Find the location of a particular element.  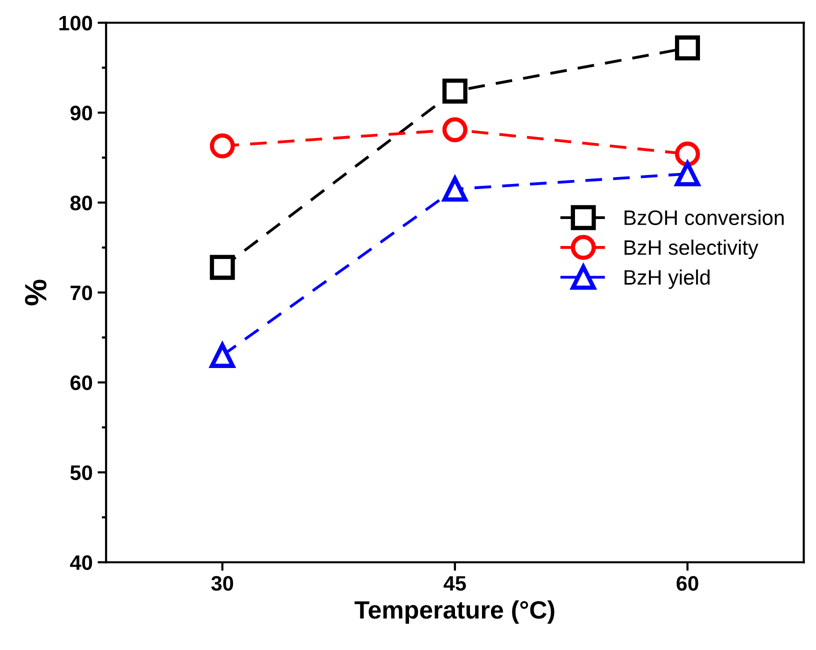

y-axis-title: % is located at coordinates (35, 293).